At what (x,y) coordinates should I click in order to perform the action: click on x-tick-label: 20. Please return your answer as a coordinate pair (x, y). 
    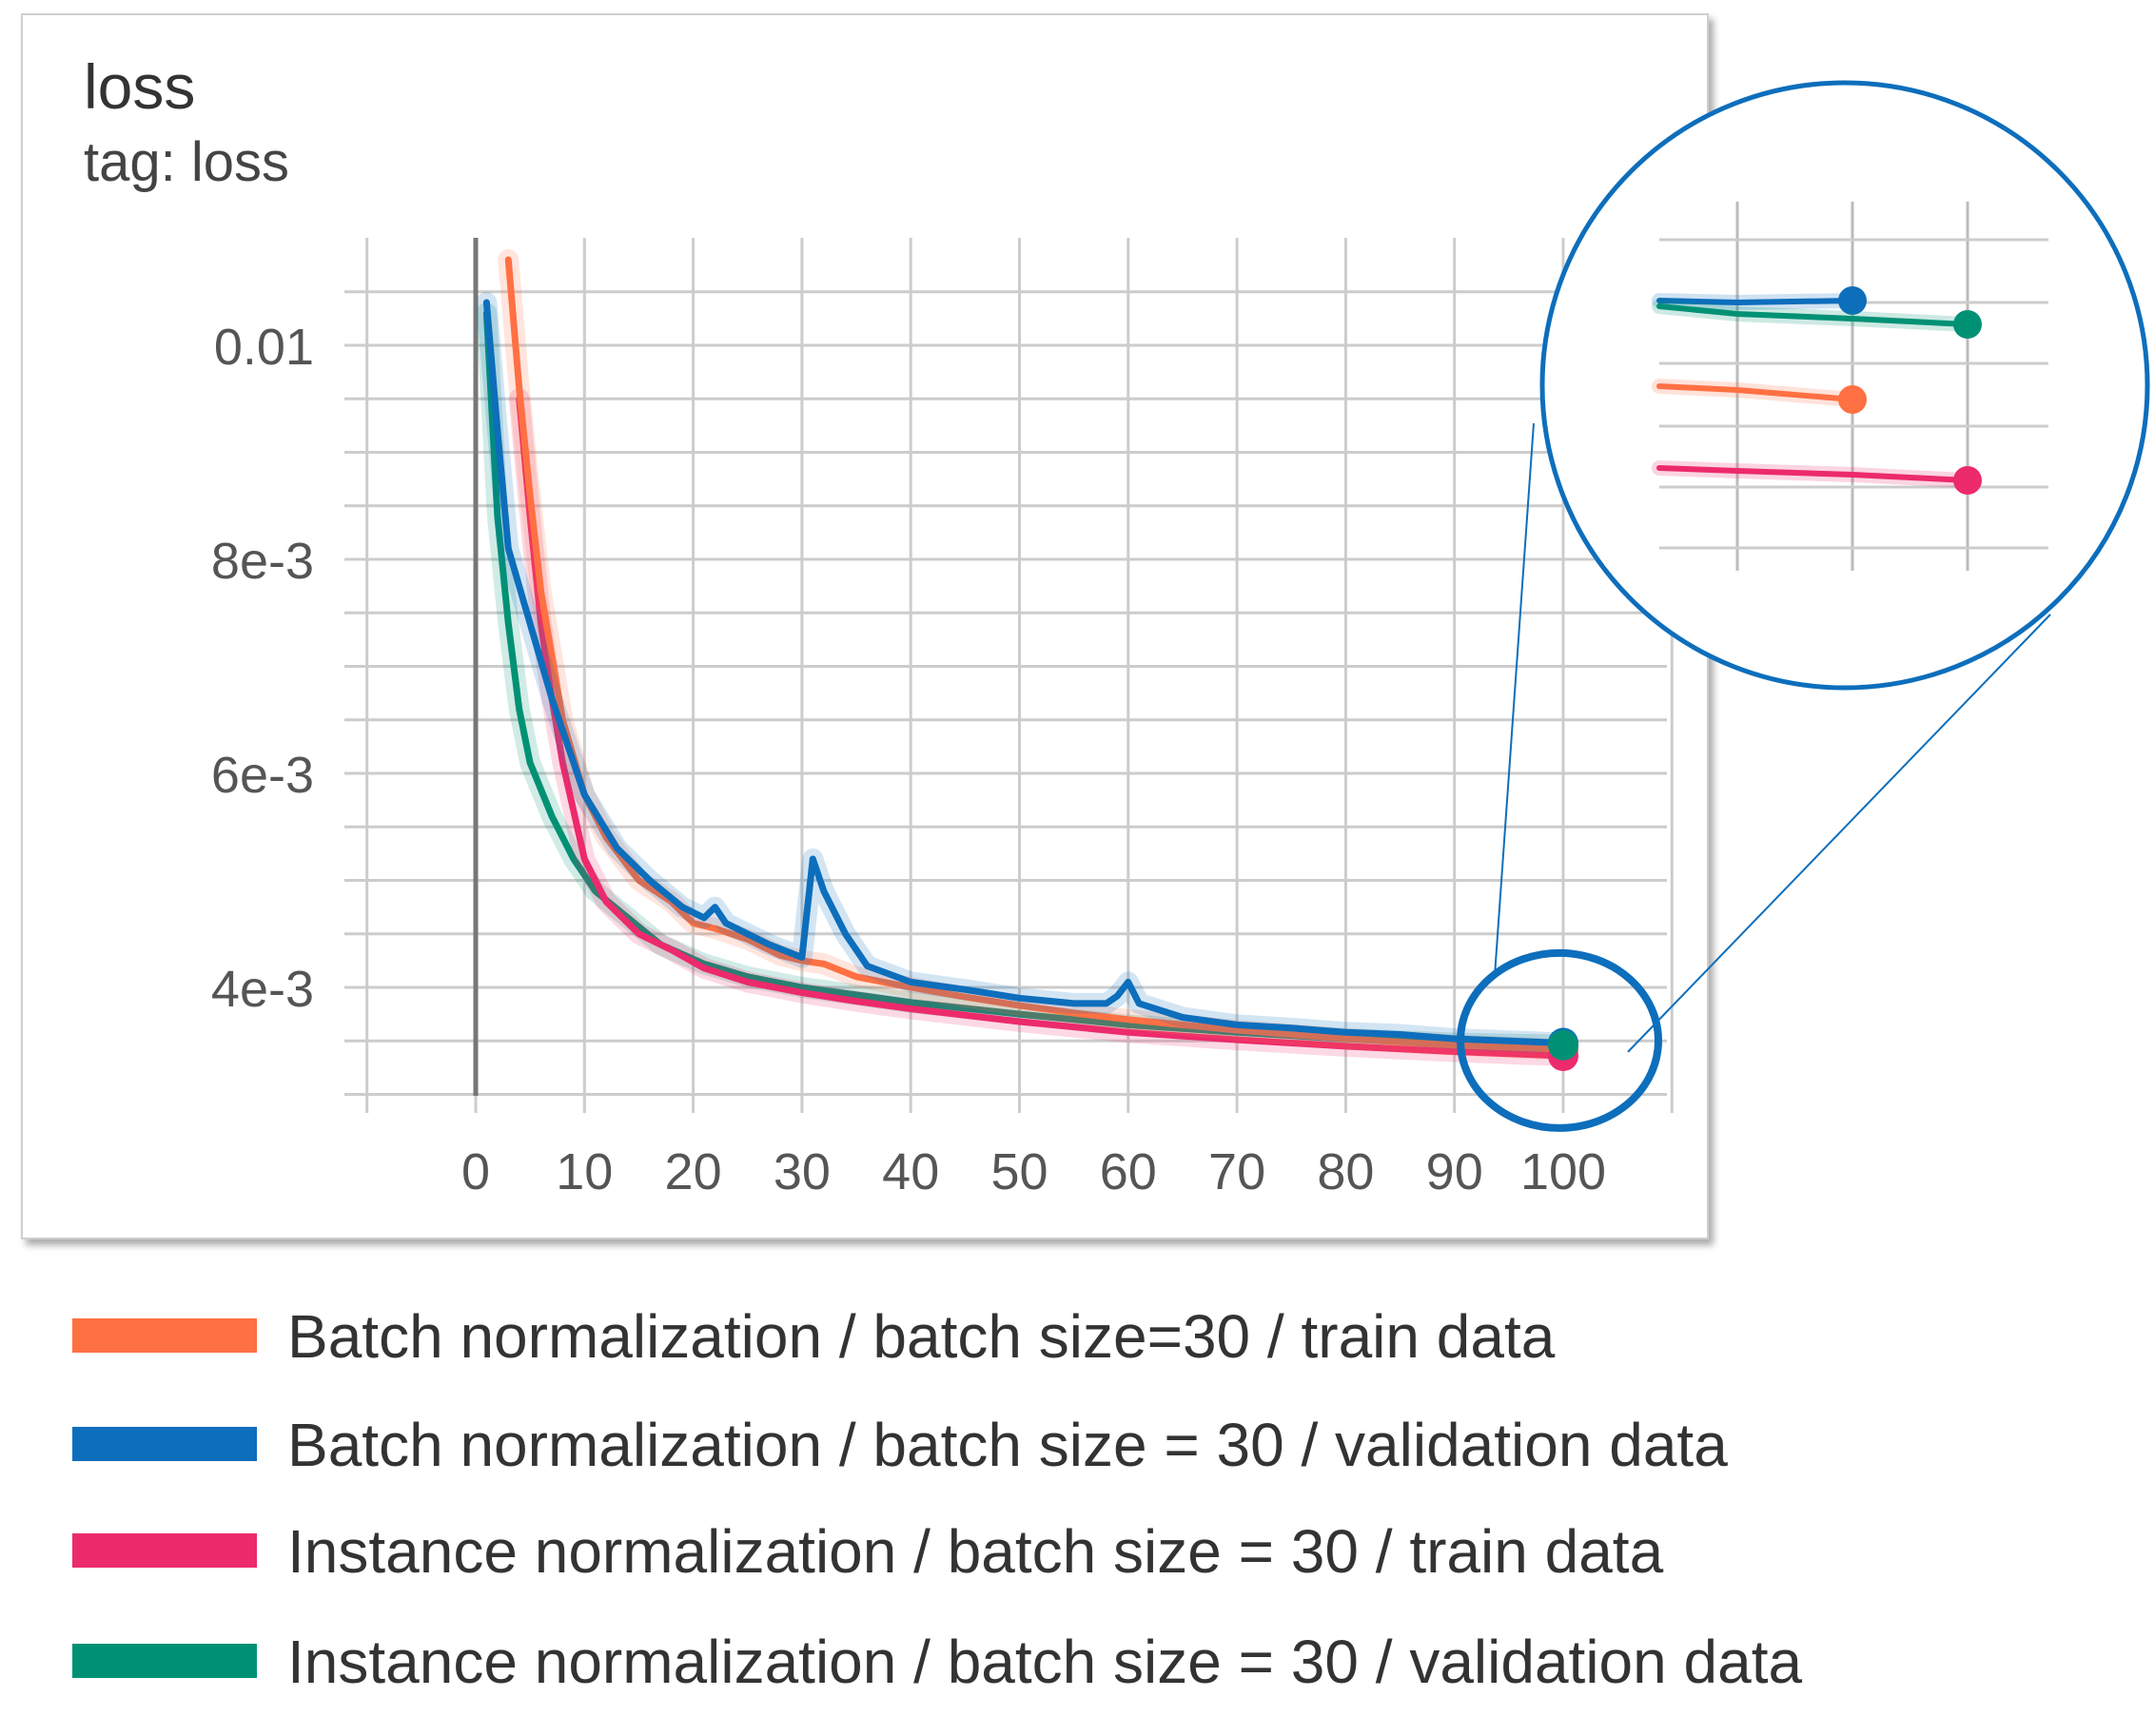
    Looking at the image, I should click on (693, 1172).